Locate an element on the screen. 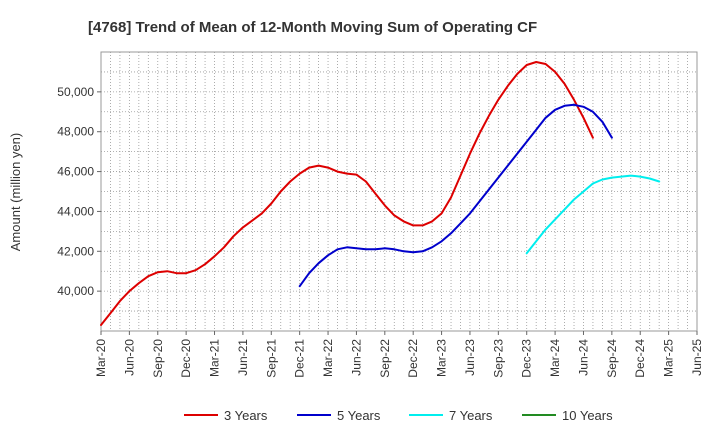  y-axis: 40,000 42,000 44,000 46,000 48,000 50,000 is located at coordinates (79, 191).